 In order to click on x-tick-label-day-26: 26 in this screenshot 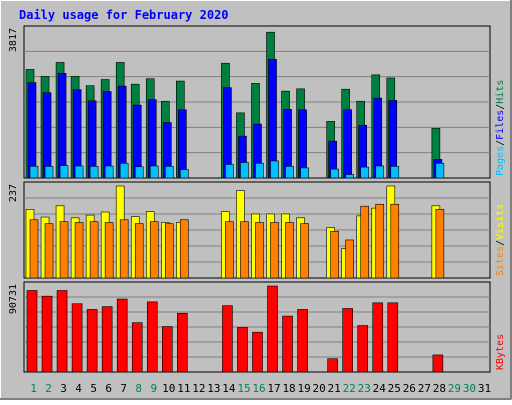, I will do `click(409, 388)`.